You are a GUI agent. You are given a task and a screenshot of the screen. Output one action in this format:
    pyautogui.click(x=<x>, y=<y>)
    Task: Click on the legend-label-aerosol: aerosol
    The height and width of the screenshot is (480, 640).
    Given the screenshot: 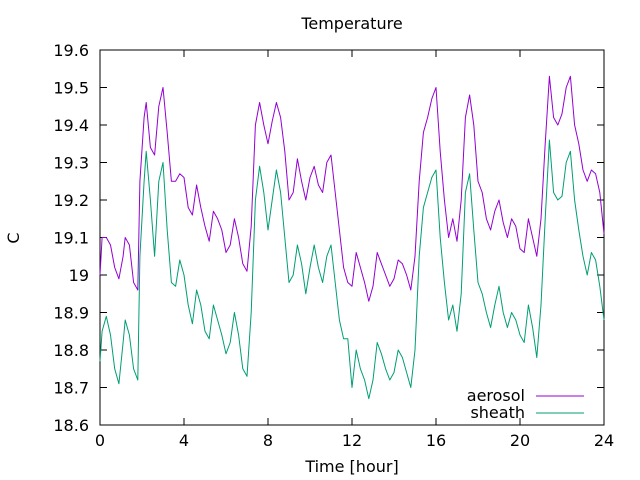 What is the action you would take?
    pyautogui.click(x=496, y=395)
    